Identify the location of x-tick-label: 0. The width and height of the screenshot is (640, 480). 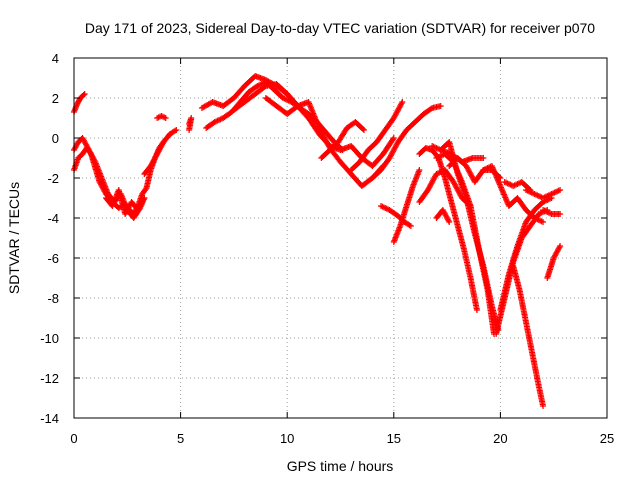
(73, 438).